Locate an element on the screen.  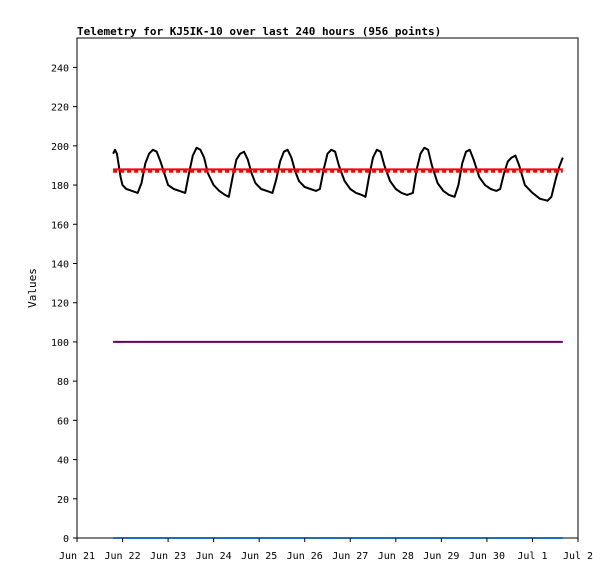
x-tick-label: Jun 26 is located at coordinates (305, 556).